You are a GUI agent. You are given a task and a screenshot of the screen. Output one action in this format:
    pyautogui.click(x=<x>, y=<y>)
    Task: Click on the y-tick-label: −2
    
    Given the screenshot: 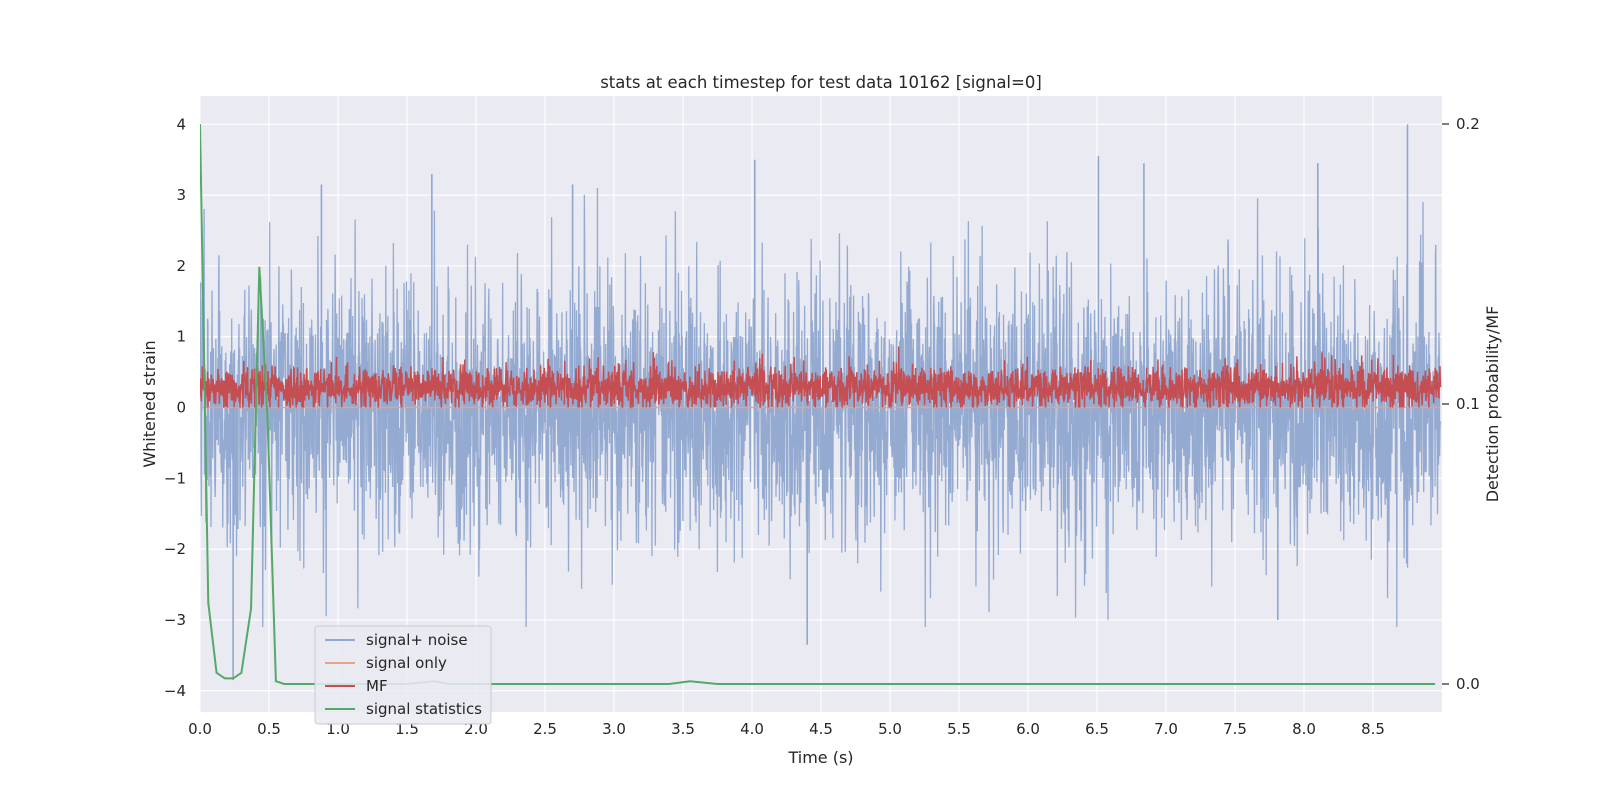 What is the action you would take?
    pyautogui.click(x=175, y=549)
    